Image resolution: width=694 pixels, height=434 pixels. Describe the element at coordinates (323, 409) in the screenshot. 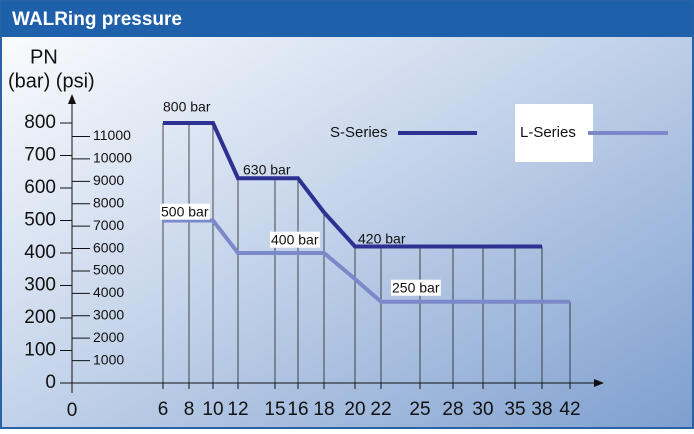

I see `x-tick-label: 18` at that location.